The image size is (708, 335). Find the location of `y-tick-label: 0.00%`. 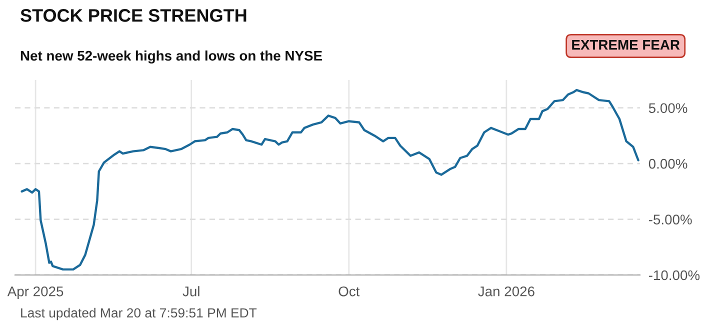

y-tick-label: 0.00% is located at coordinates (668, 163).